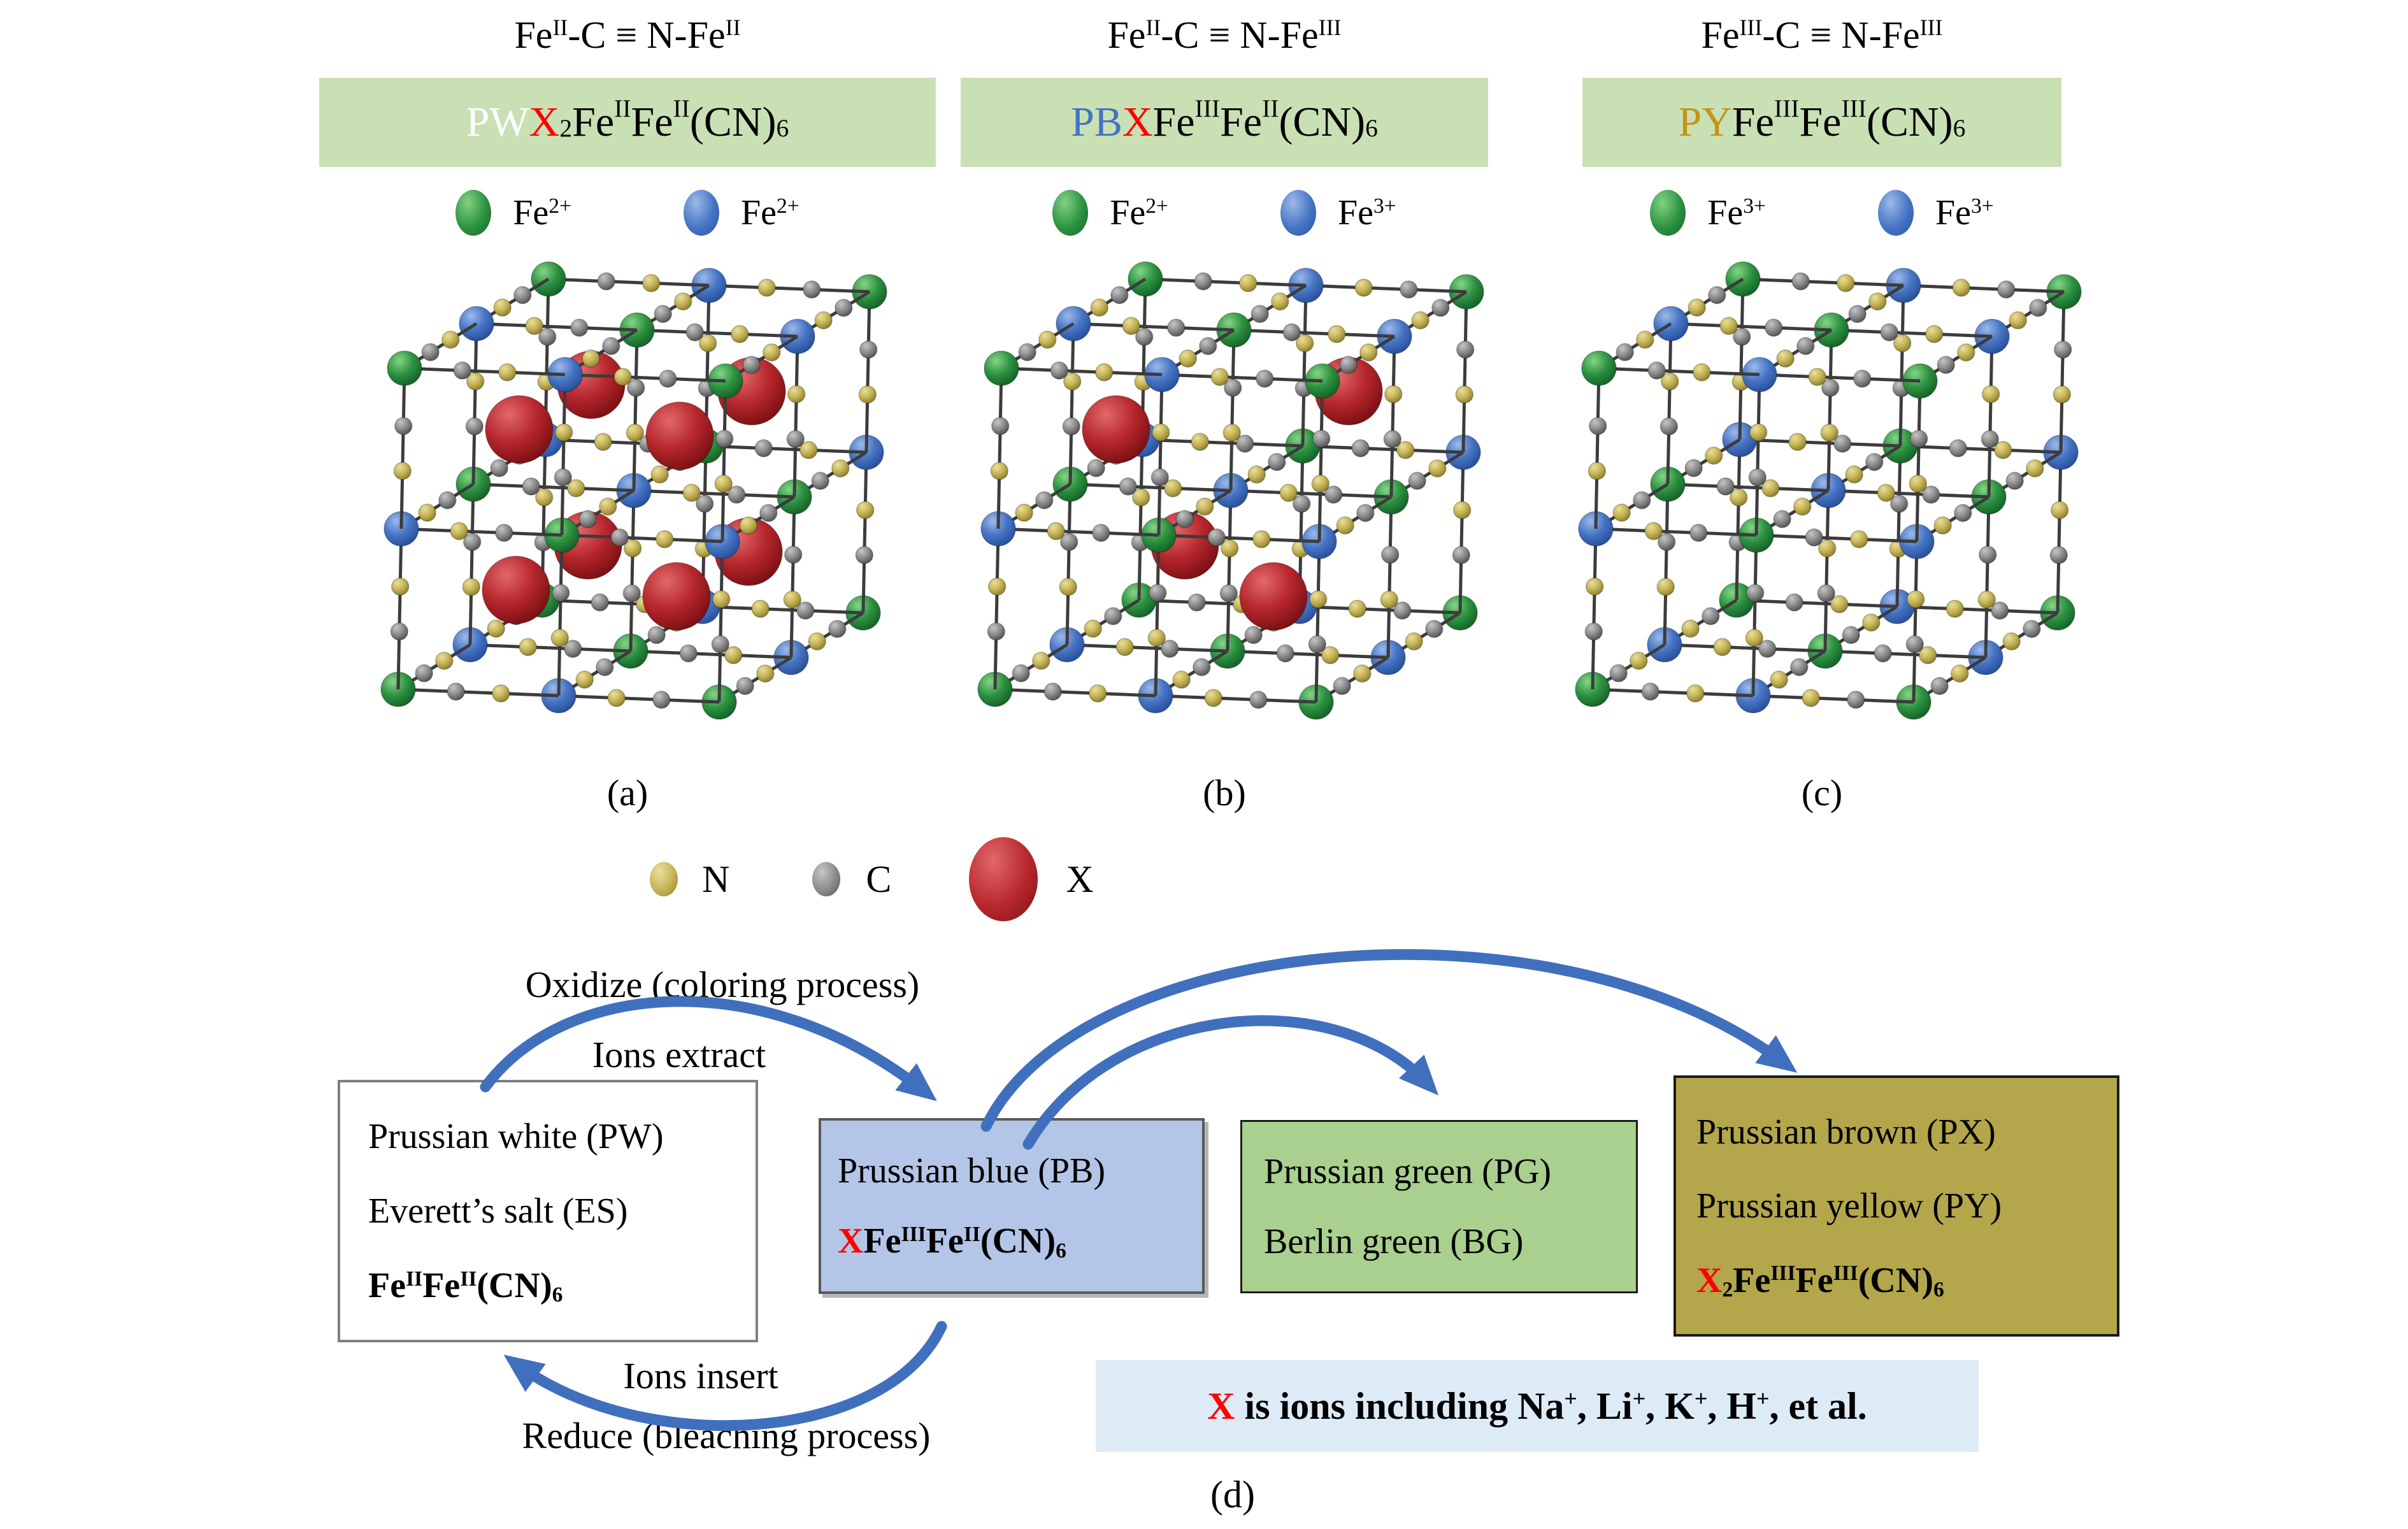 This screenshot has height=1529, width=2408. What do you see at coordinates (1668, 213) in the screenshot?
I see `fe-green-sphere-icon` at bounding box center [1668, 213].